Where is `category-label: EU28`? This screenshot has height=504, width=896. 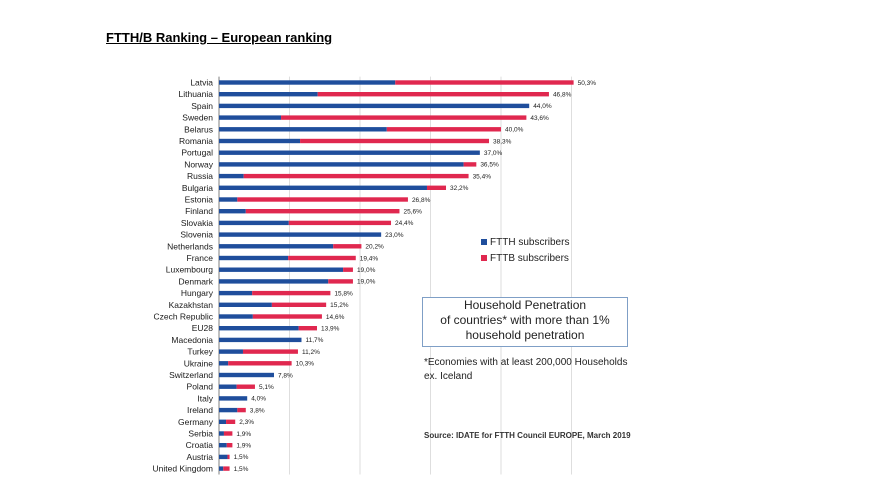
category-label: EU28 is located at coordinates (203, 328).